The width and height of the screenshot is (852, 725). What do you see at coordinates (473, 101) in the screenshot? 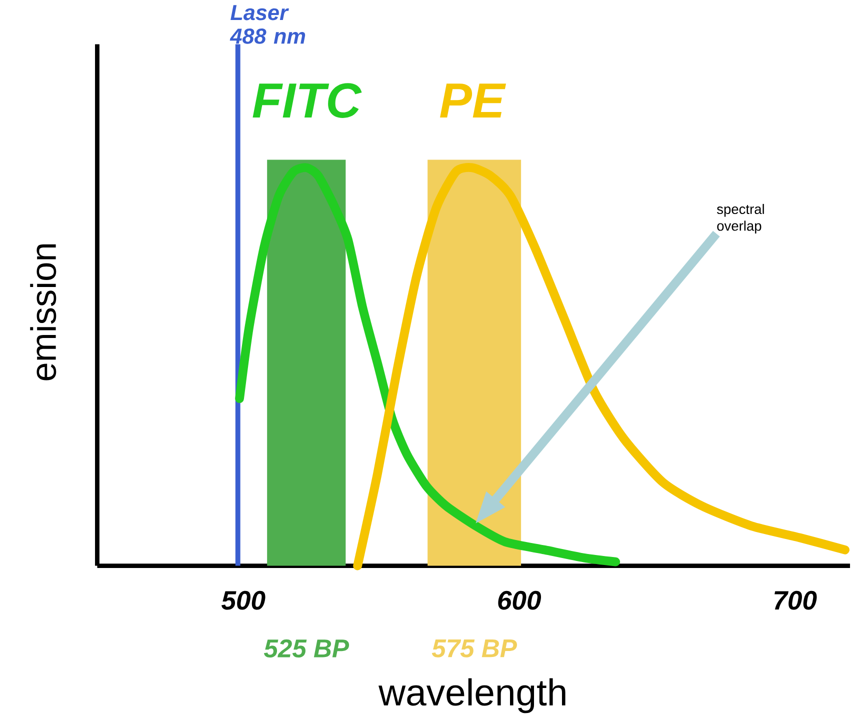
I see `series-label: PE` at bounding box center [473, 101].